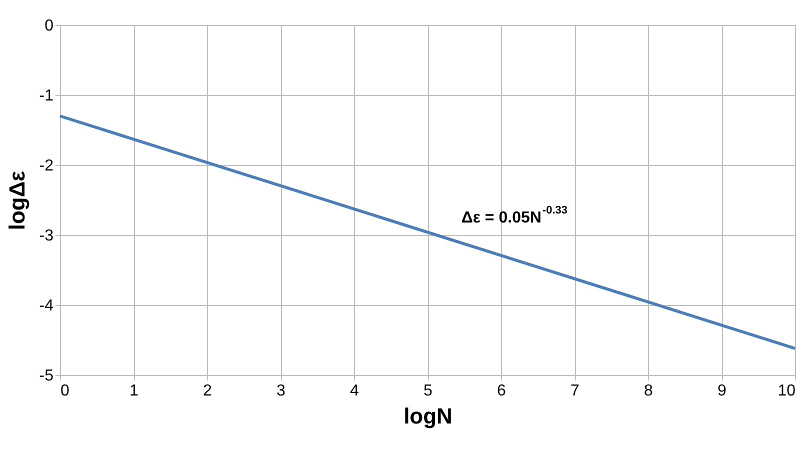 The height and width of the screenshot is (473, 812). What do you see at coordinates (501, 391) in the screenshot?
I see `x-tick-label: 6` at bounding box center [501, 391].